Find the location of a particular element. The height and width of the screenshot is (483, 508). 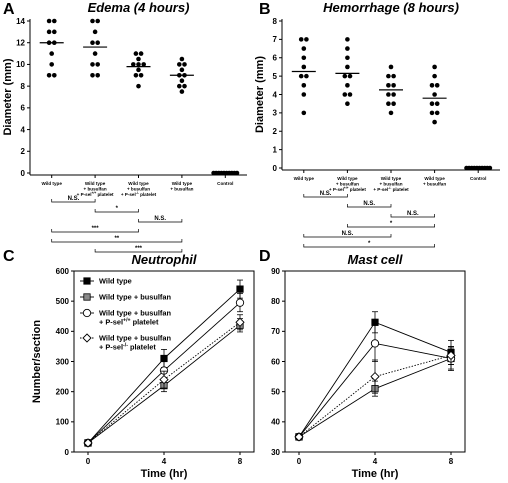

y-tick-label: 100 is located at coordinates (63, 422).